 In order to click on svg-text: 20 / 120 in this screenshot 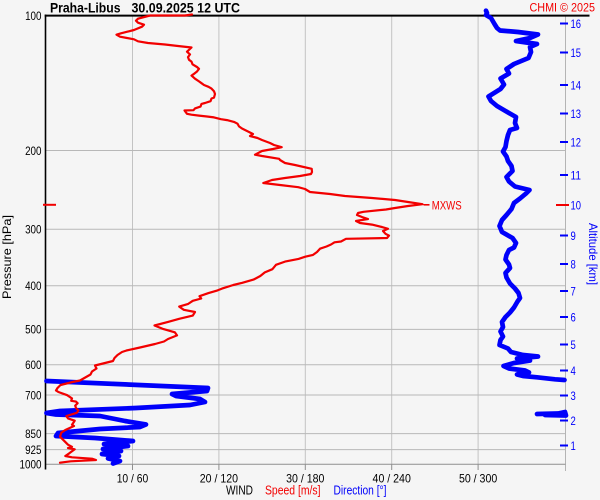, I will do `click(219, 479)`.